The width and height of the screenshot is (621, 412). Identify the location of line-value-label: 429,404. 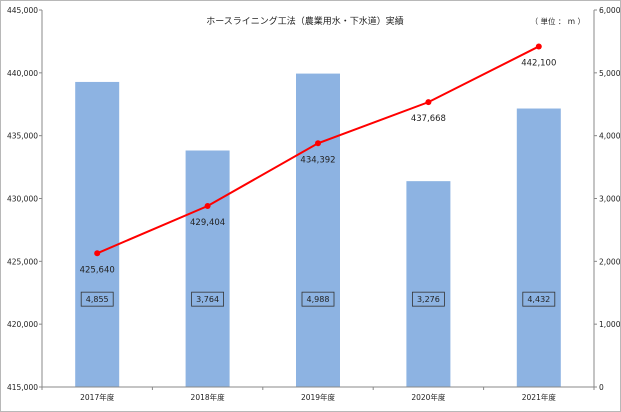
(207, 223).